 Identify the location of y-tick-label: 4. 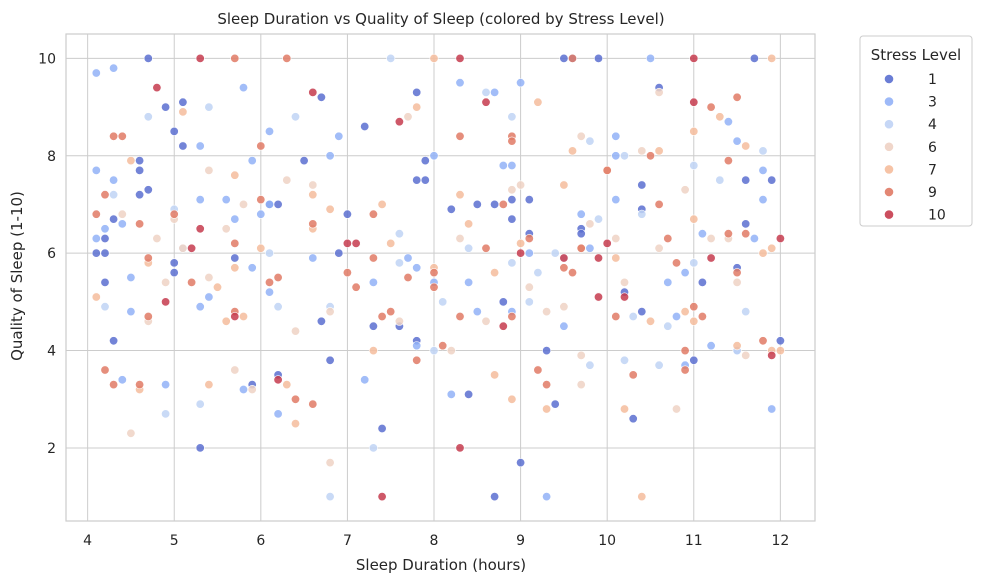
(51, 352).